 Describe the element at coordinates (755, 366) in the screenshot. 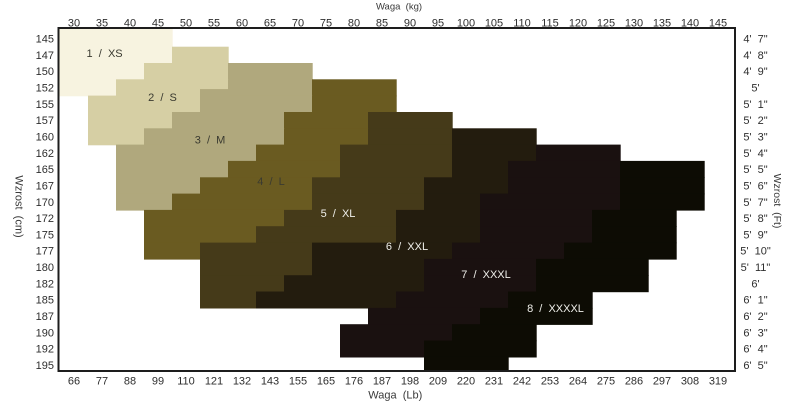

I see `svg-text: 6' 5"` at that location.